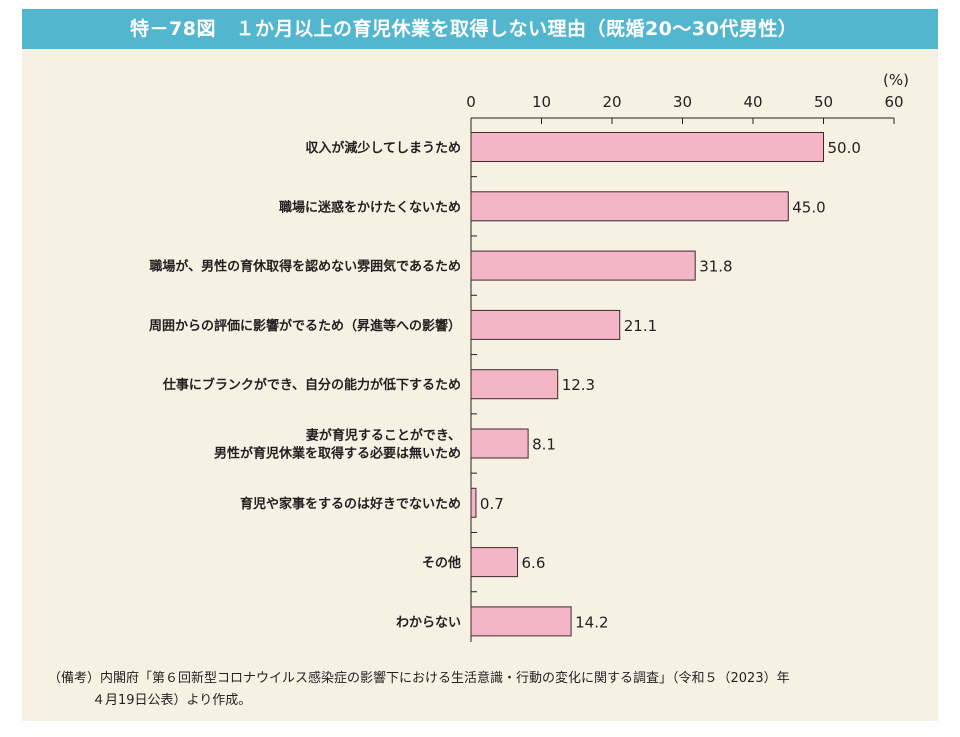  Describe the element at coordinates (893, 102) in the screenshot. I see `x-tick-label: 60` at that location.